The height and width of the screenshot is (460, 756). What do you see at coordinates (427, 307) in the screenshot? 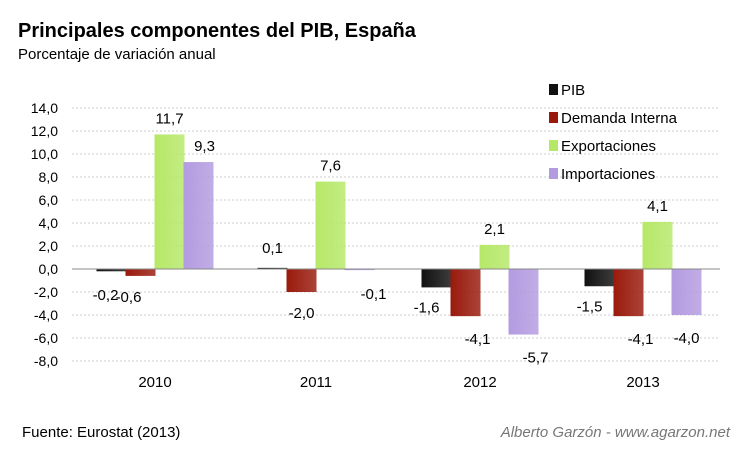
I see `data-label: -1,6` at bounding box center [427, 307].